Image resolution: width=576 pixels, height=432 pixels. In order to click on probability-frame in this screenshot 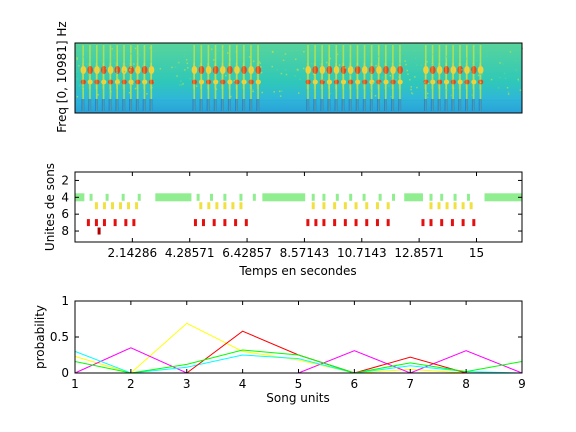, I will do `click(298, 337)`.